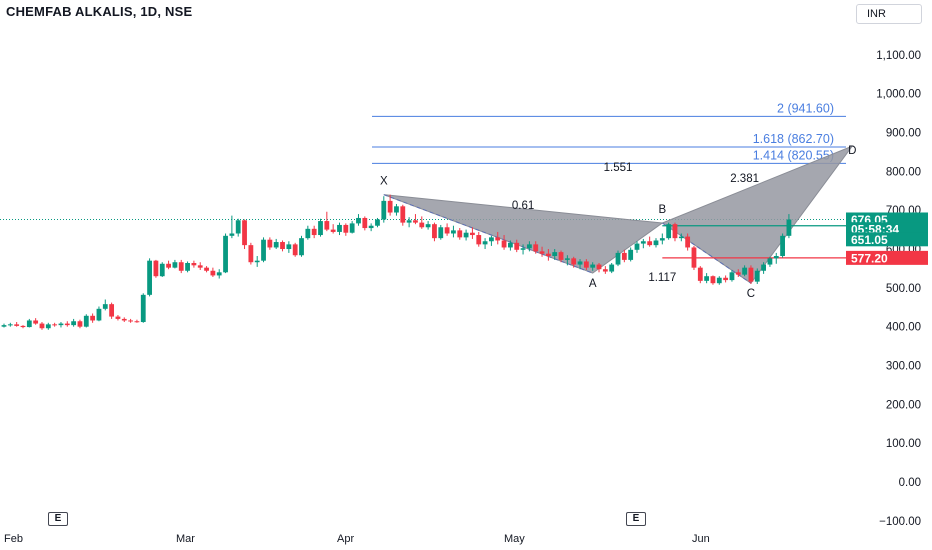 The height and width of the screenshot is (550, 932). What do you see at coordinates (793, 155) in the screenshot?
I see `fib-level-label: 1.414 (820.55)` at bounding box center [793, 155].